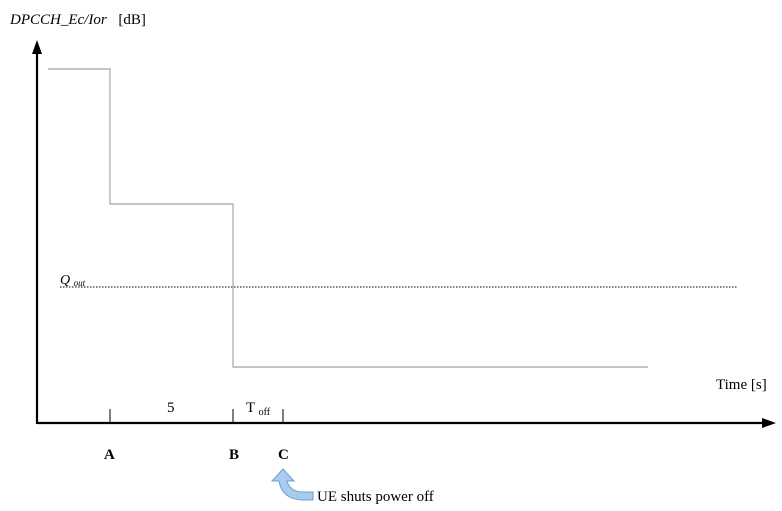 Image resolution: width=782 pixels, height=511 pixels. I want to click on interval-label-toff-sub: off, so click(265, 412).